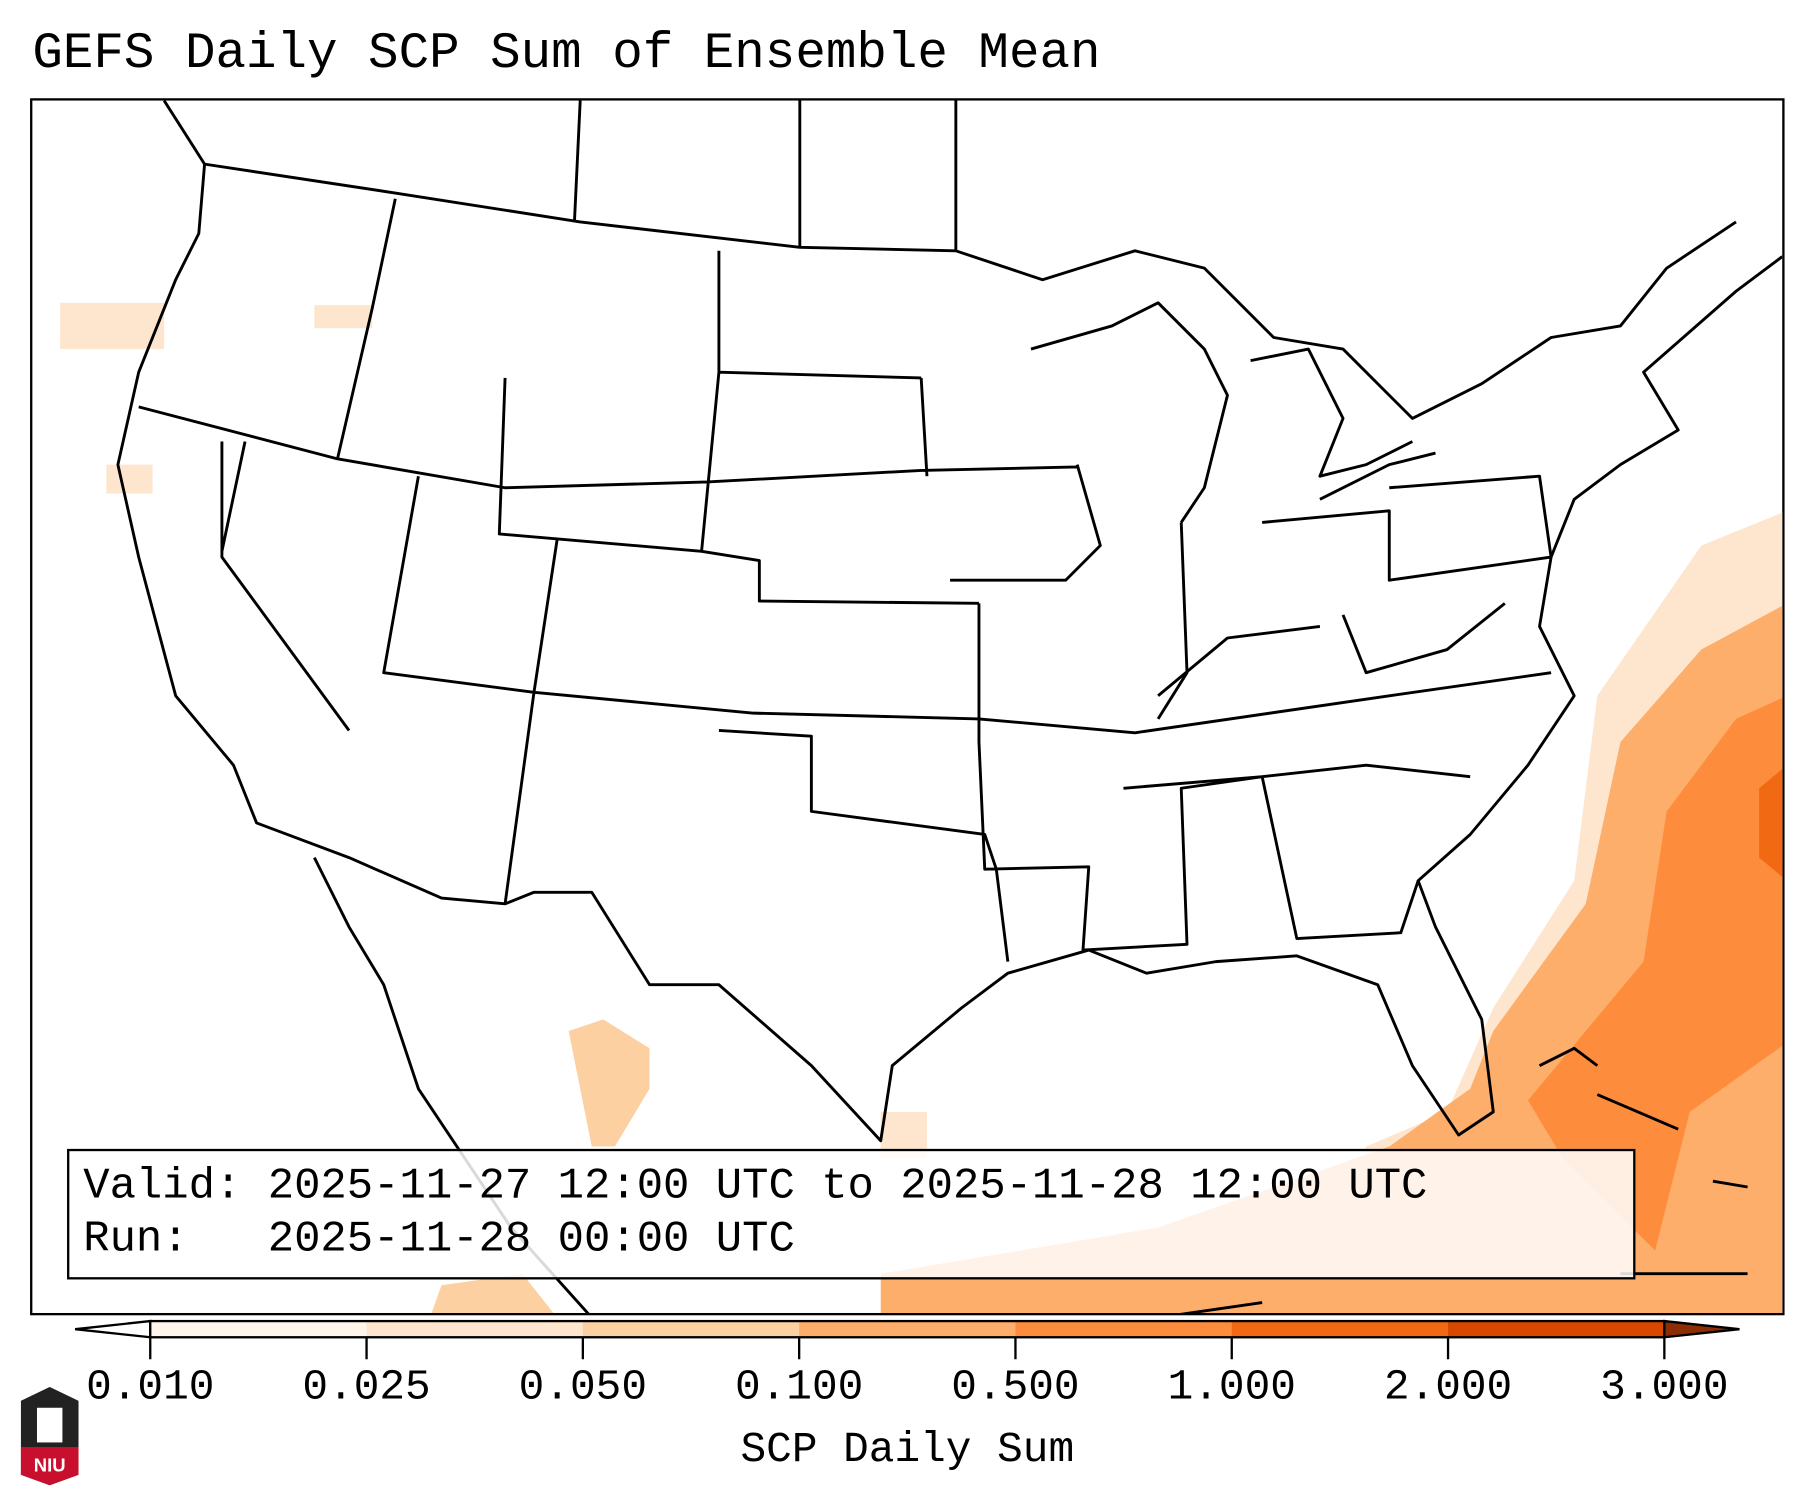  I want to click on colorbar-tick-label: 0.500, so click(1015, 1388).